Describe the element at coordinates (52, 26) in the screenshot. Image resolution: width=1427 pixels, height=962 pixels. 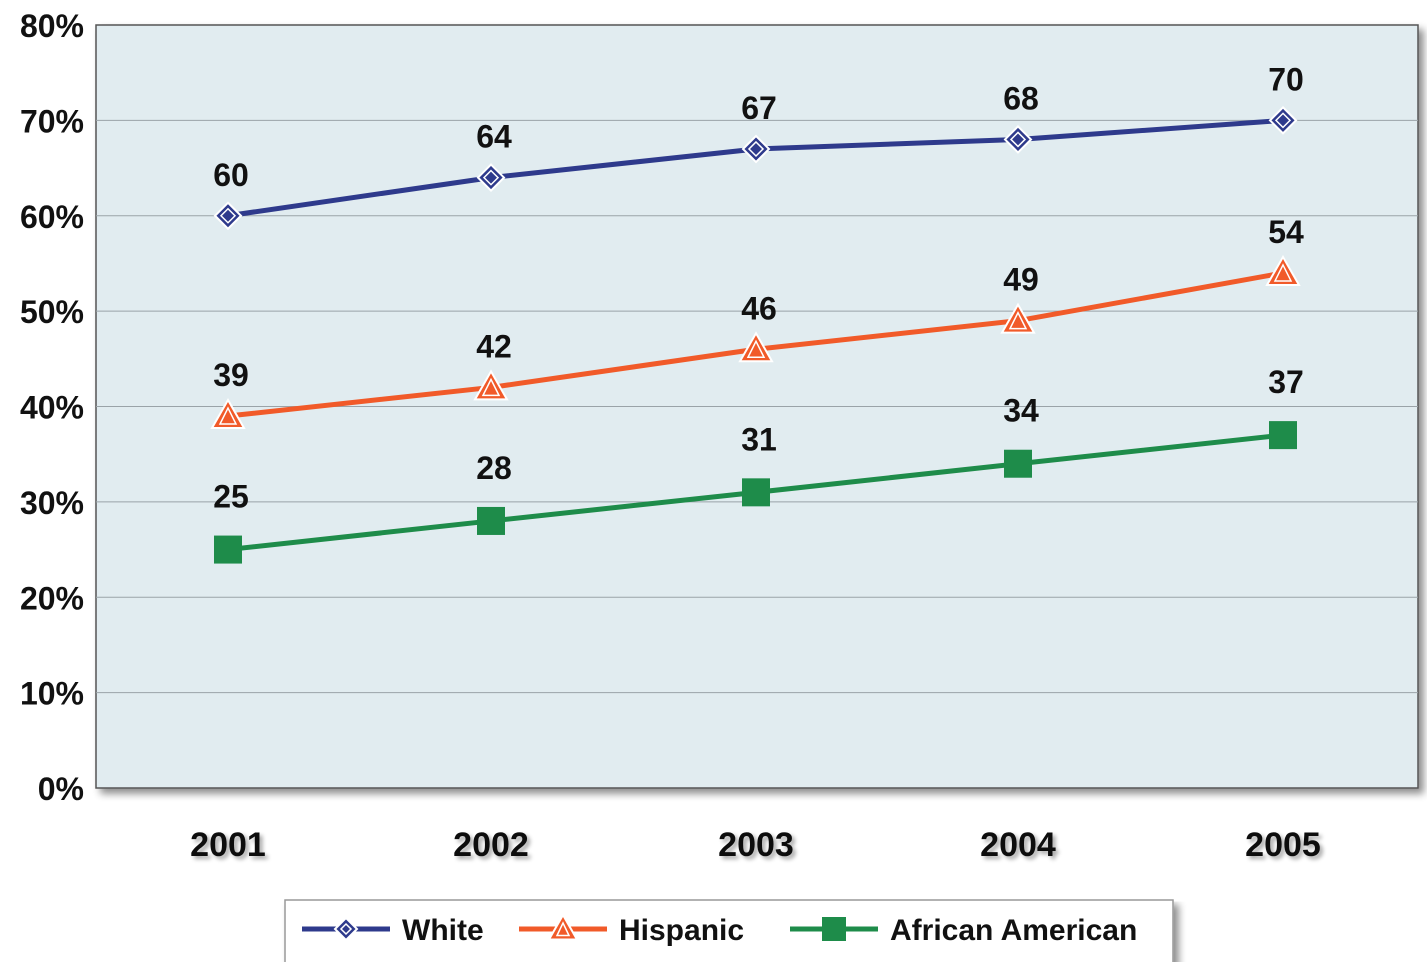
I see `y-tick-label: 80%` at that location.